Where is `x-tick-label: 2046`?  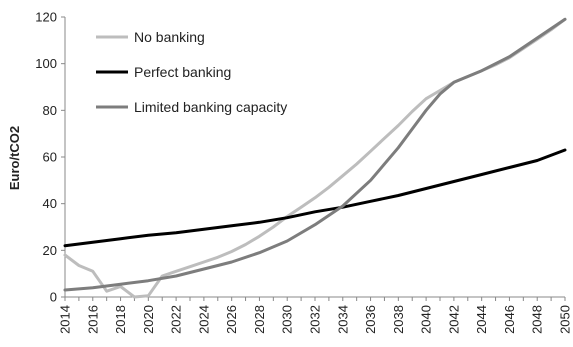
x-tick-label: 2046 is located at coordinates (509, 319).